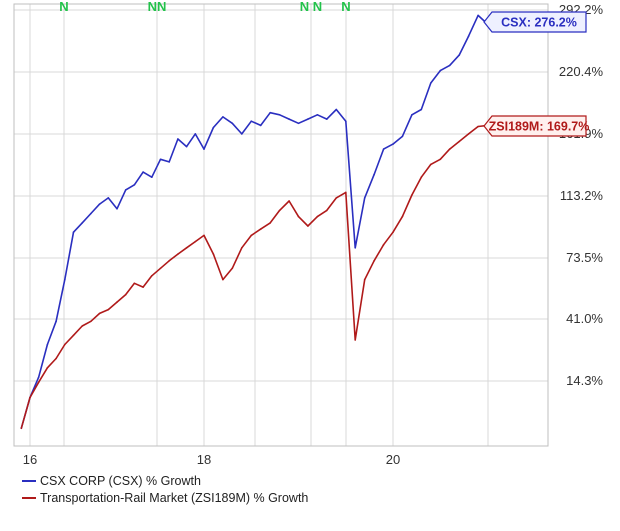 The image size is (620, 531). I want to click on callout-box-rail, so click(535, 126).